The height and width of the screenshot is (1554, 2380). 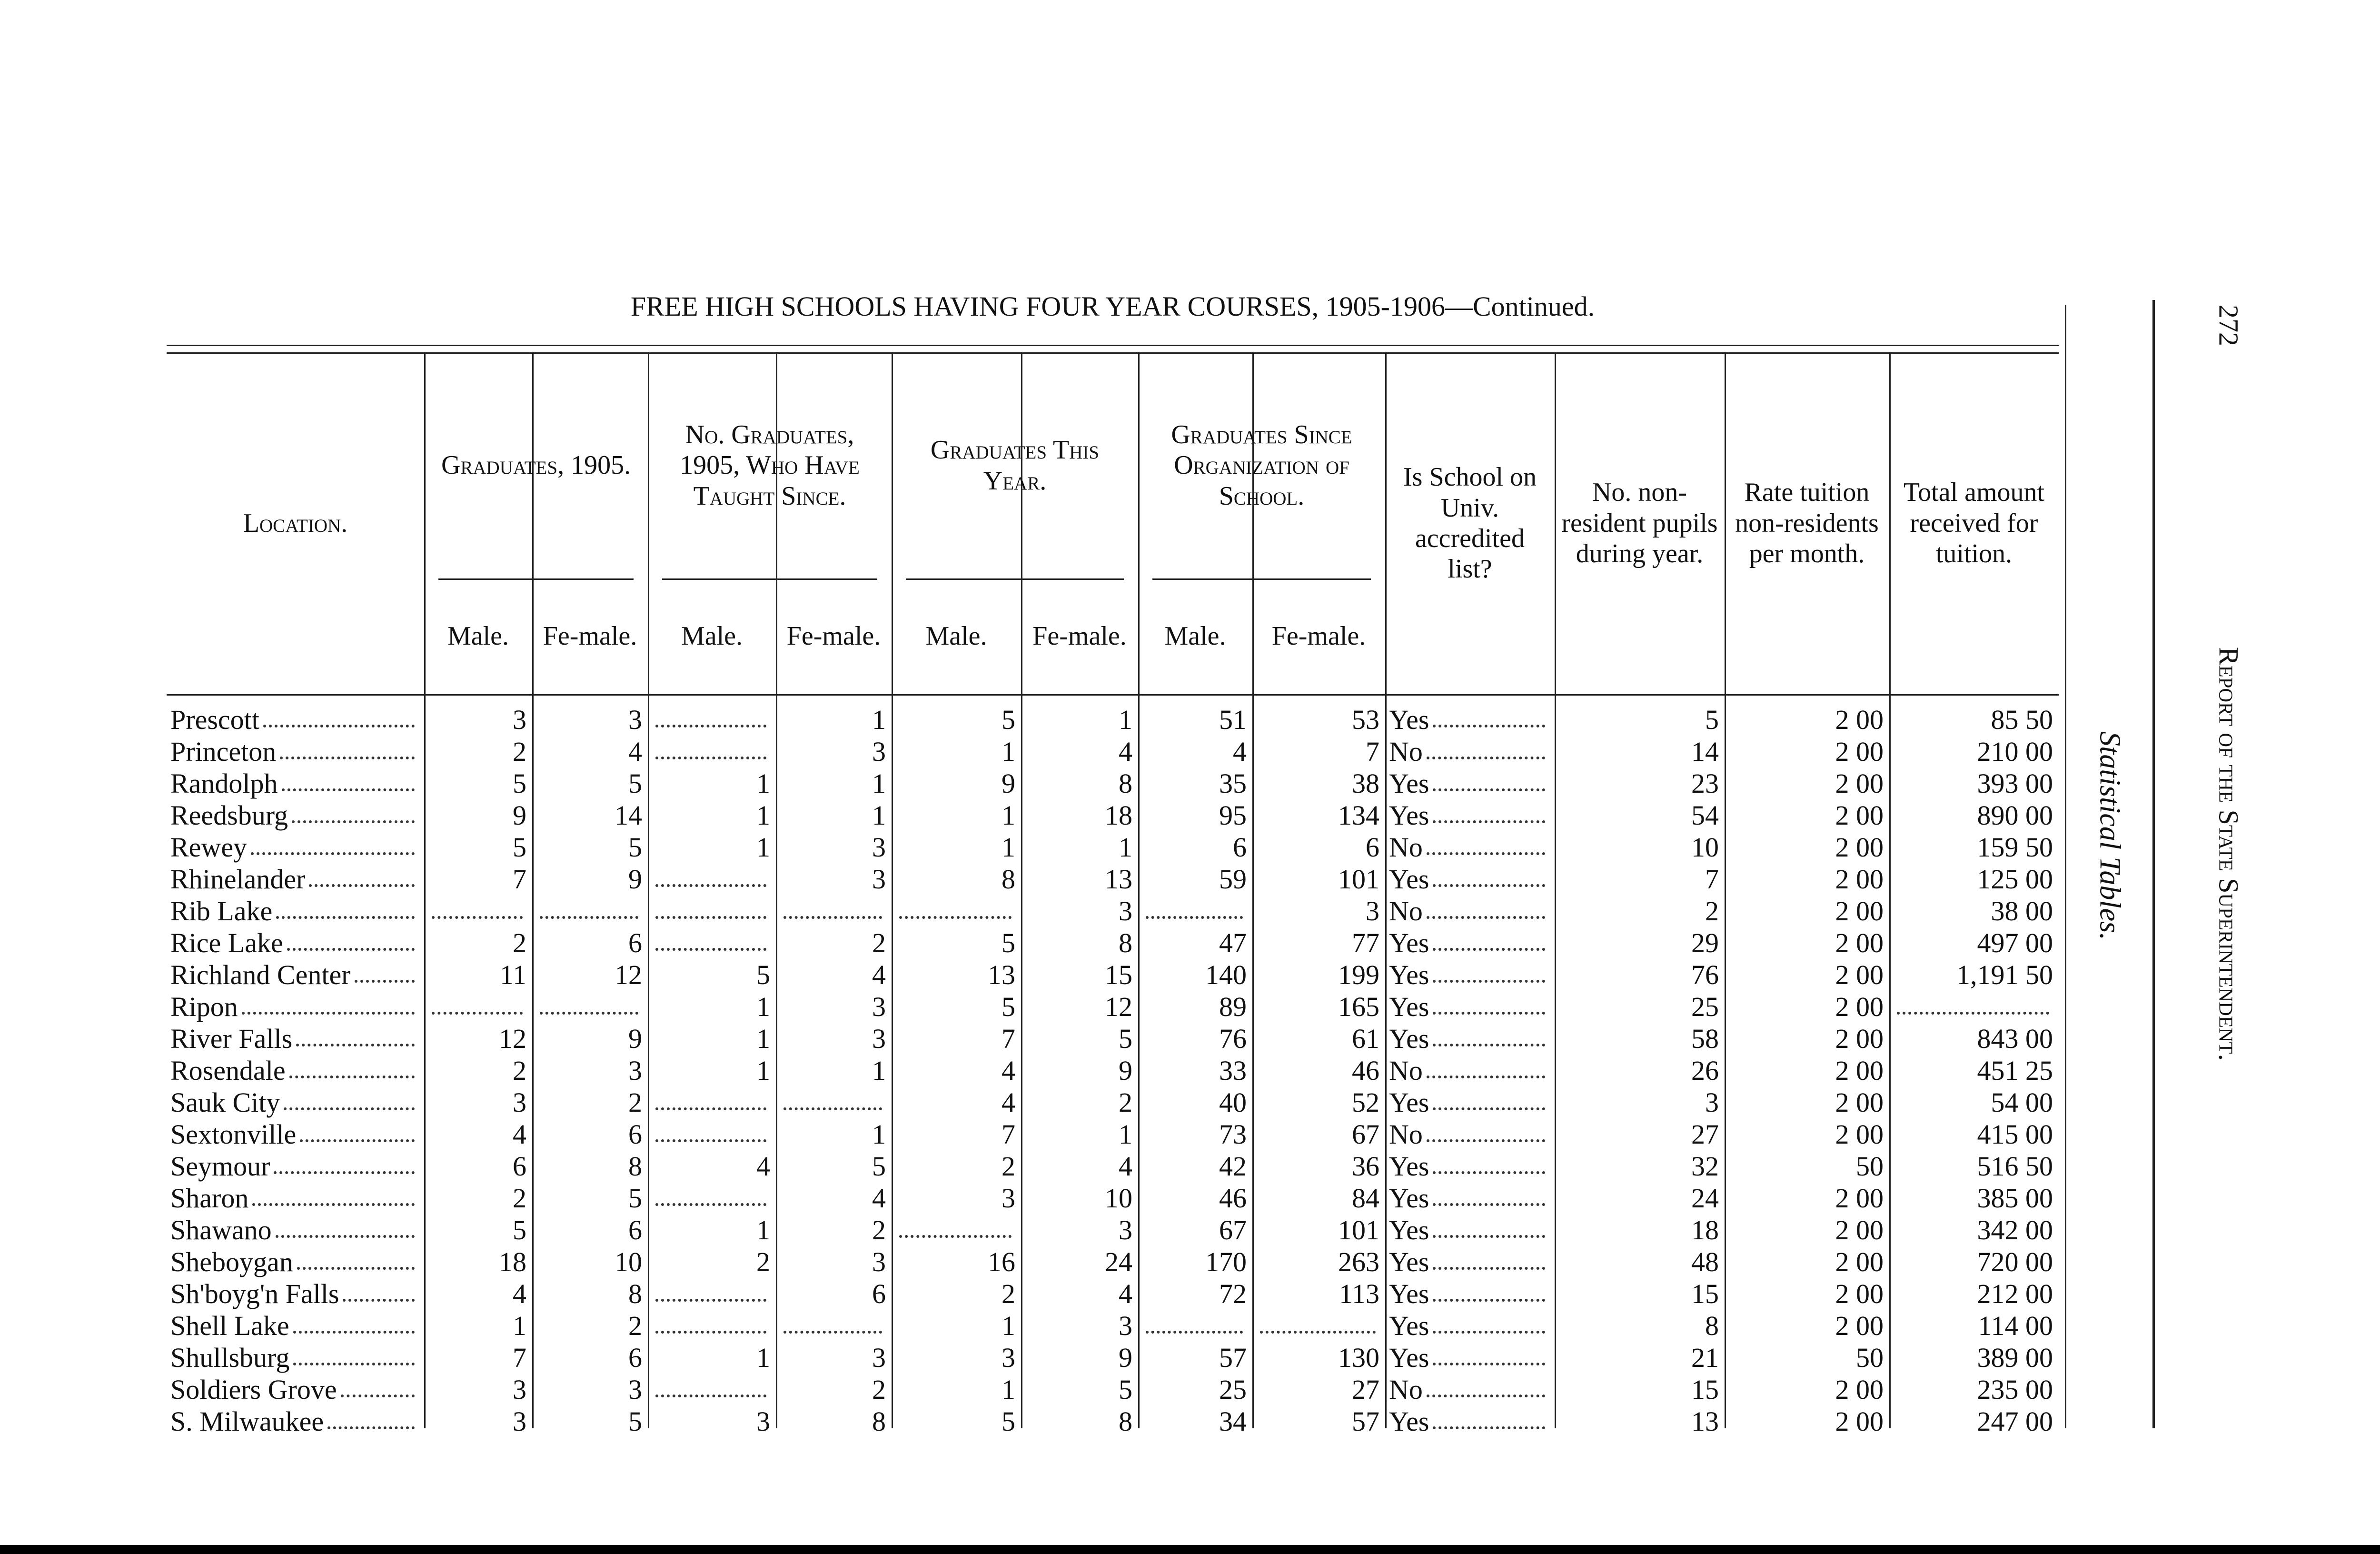 I want to click on location-cell: Randolph, so click(x=295, y=783).